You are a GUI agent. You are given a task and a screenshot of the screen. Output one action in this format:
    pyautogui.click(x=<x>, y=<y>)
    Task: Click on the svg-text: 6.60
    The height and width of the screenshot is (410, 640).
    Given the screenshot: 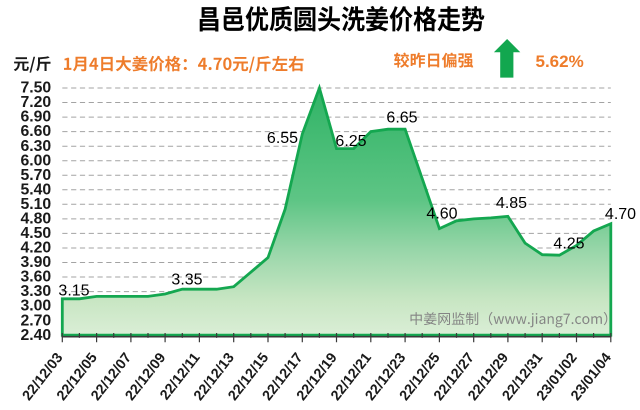 What is the action you would take?
    pyautogui.click(x=35, y=131)
    